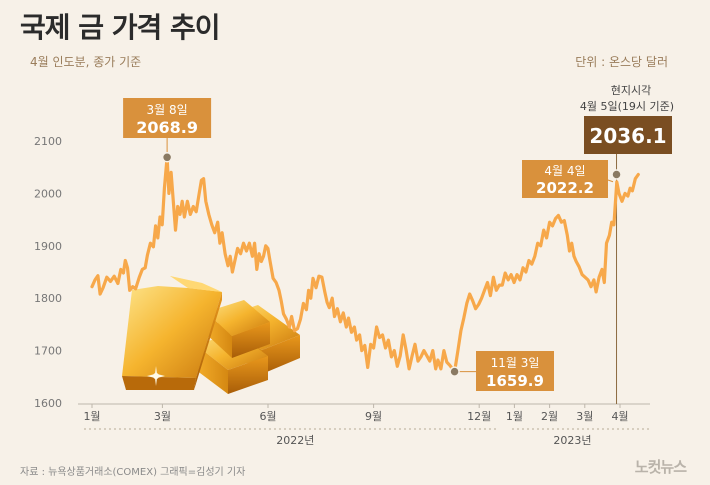  Describe the element at coordinates (572, 440) in the screenshot. I see `year-label: 2023년` at that location.